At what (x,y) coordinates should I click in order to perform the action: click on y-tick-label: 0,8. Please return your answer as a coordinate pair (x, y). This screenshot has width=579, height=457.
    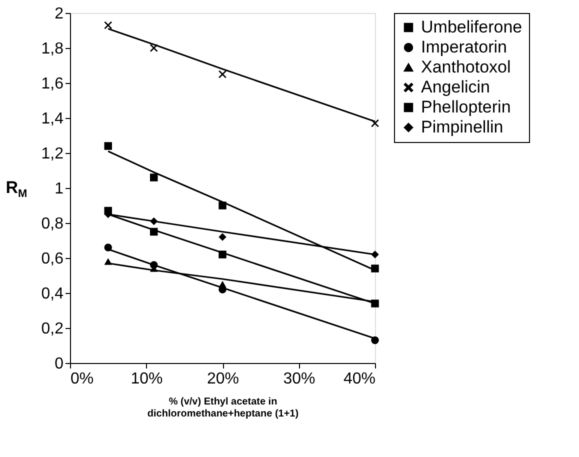
    Looking at the image, I should click on (52, 224).